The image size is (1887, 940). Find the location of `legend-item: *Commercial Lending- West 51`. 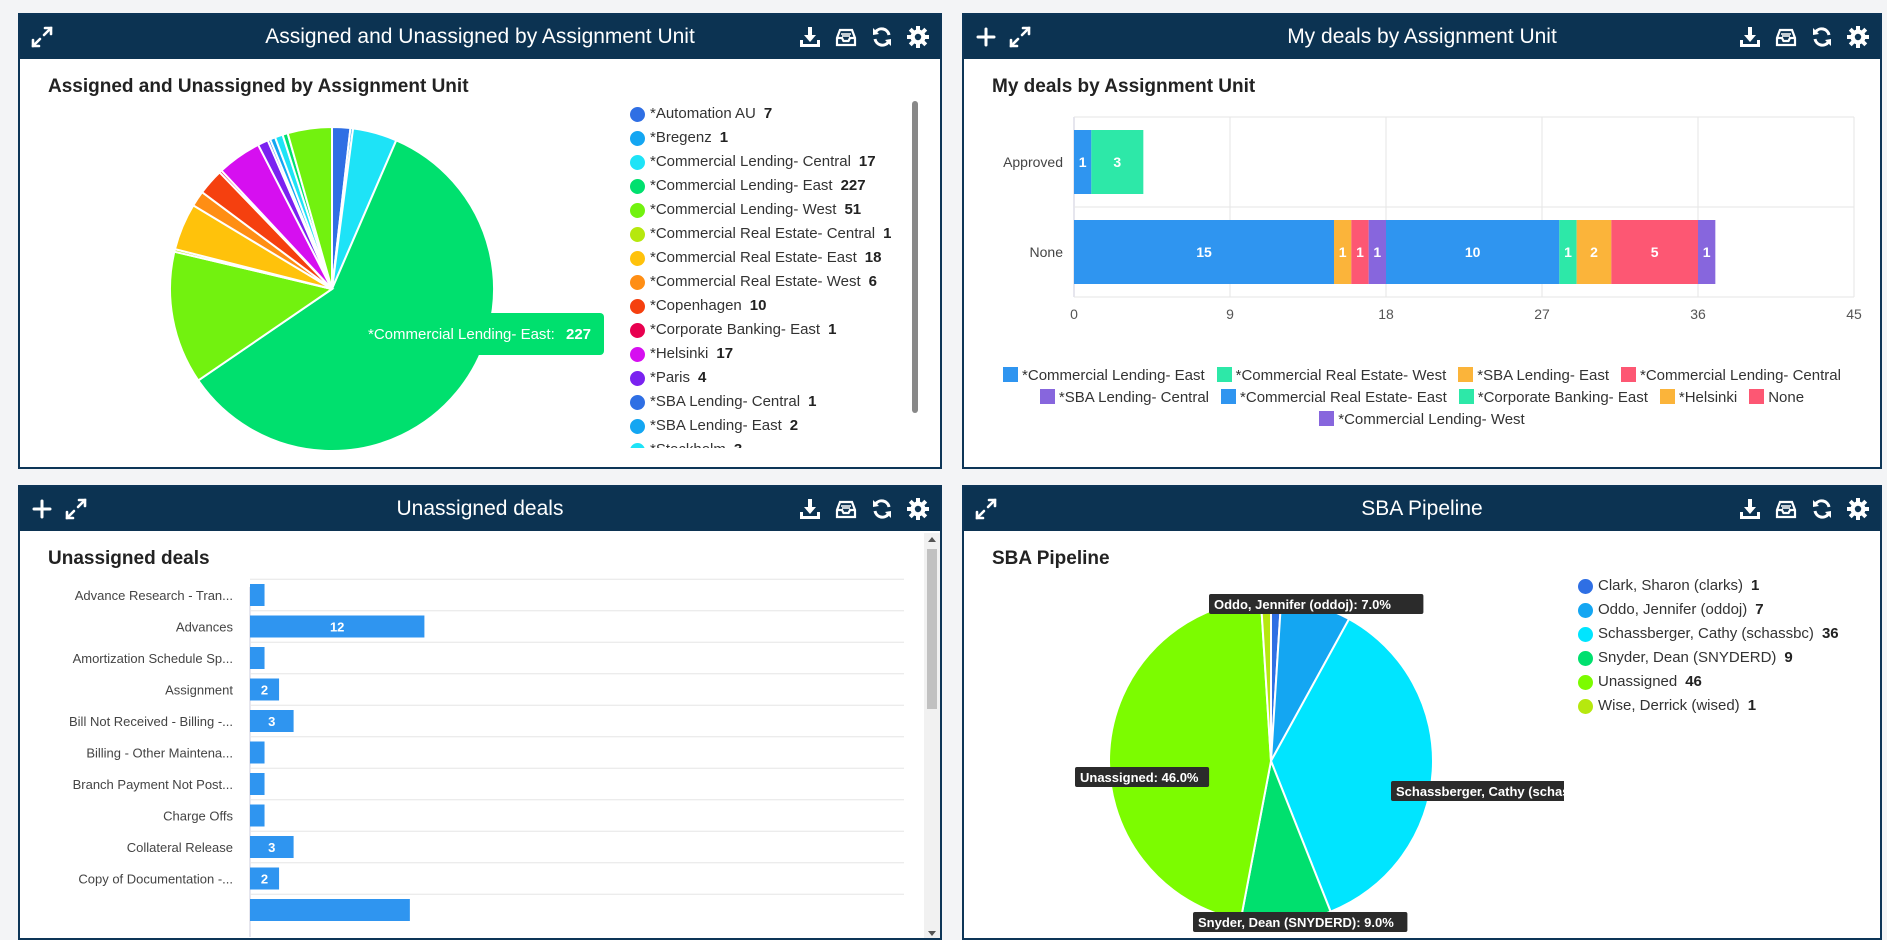

legend-item: *Commercial Lending- West 51 is located at coordinates (760, 210).